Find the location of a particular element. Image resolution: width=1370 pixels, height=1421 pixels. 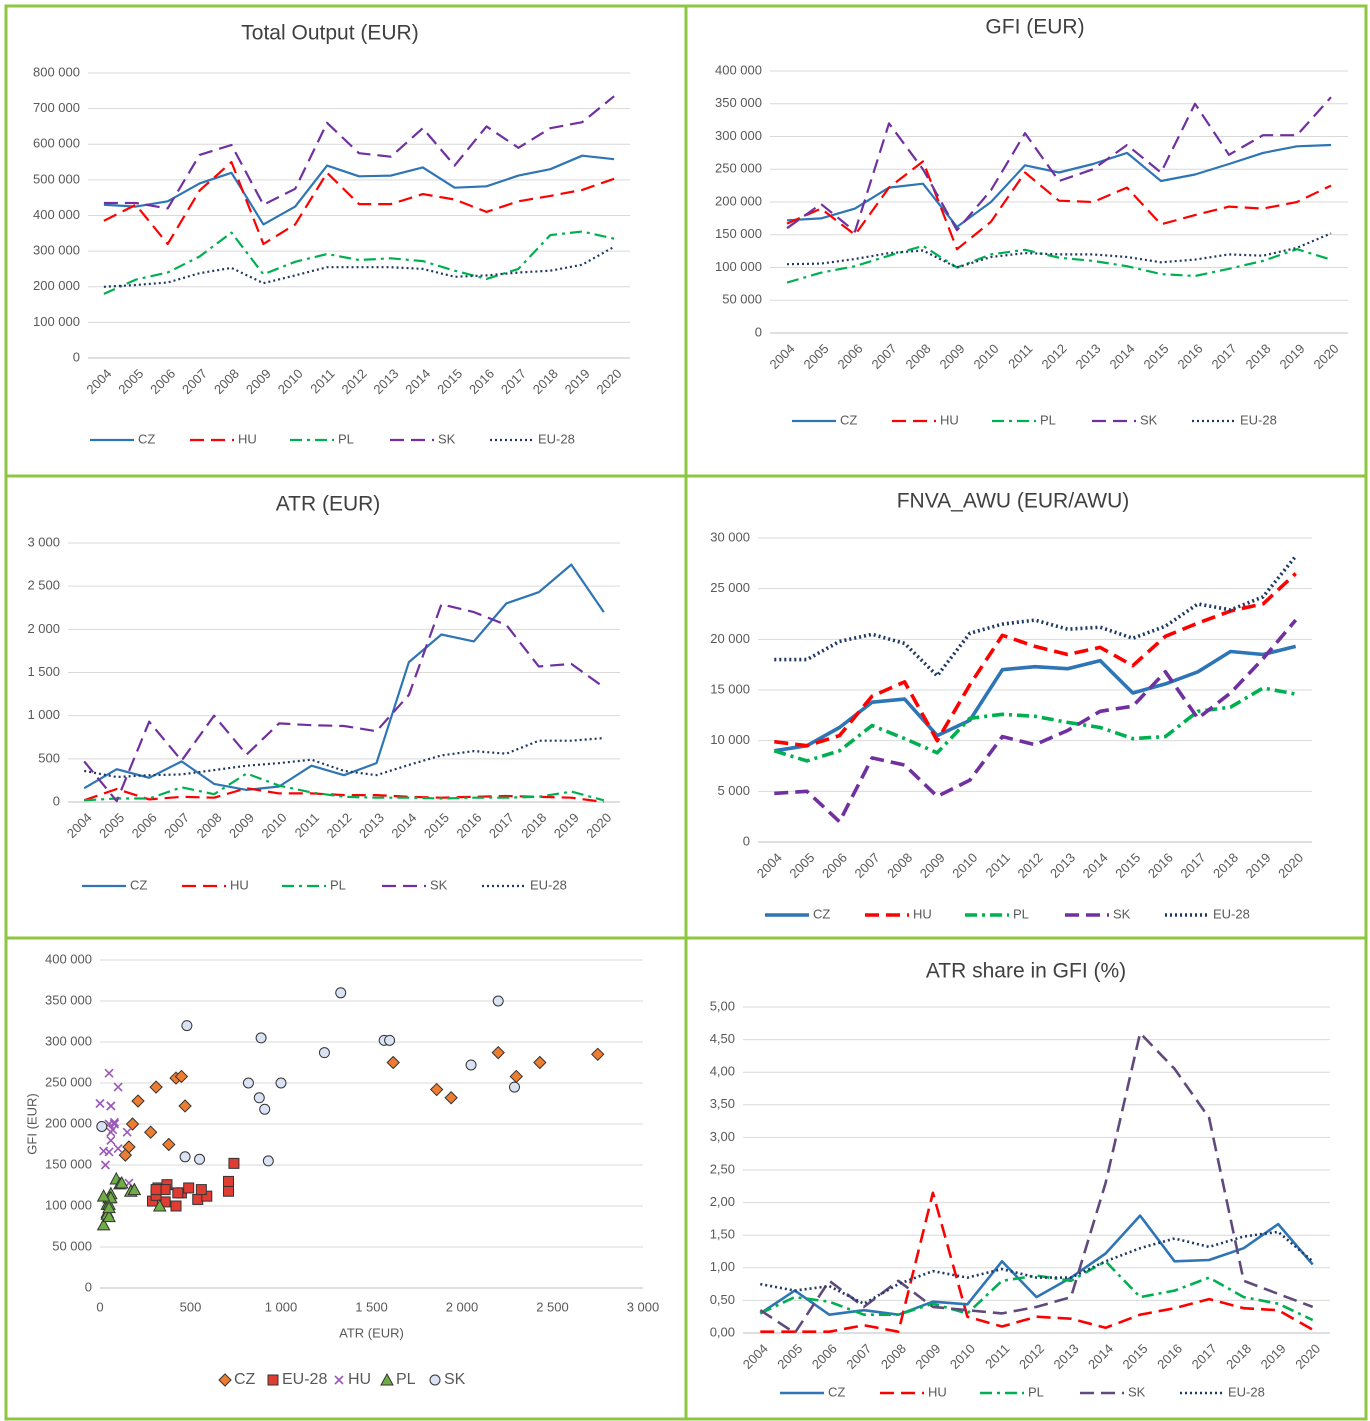

y-tick-label: 50 000 is located at coordinates (742, 299).